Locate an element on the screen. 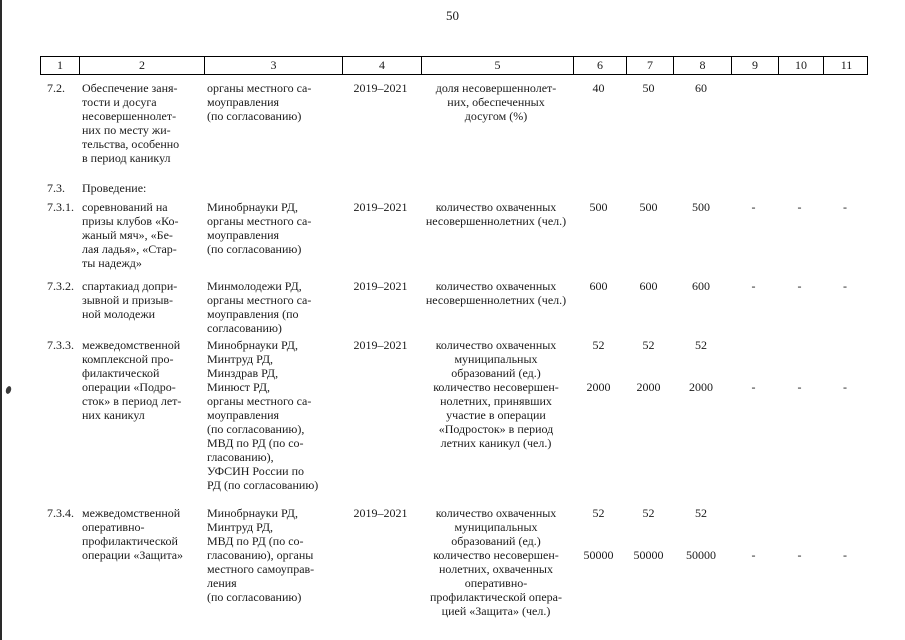 This screenshot has height=640, width=905. value-col6: 52 is located at coordinates (598, 345).